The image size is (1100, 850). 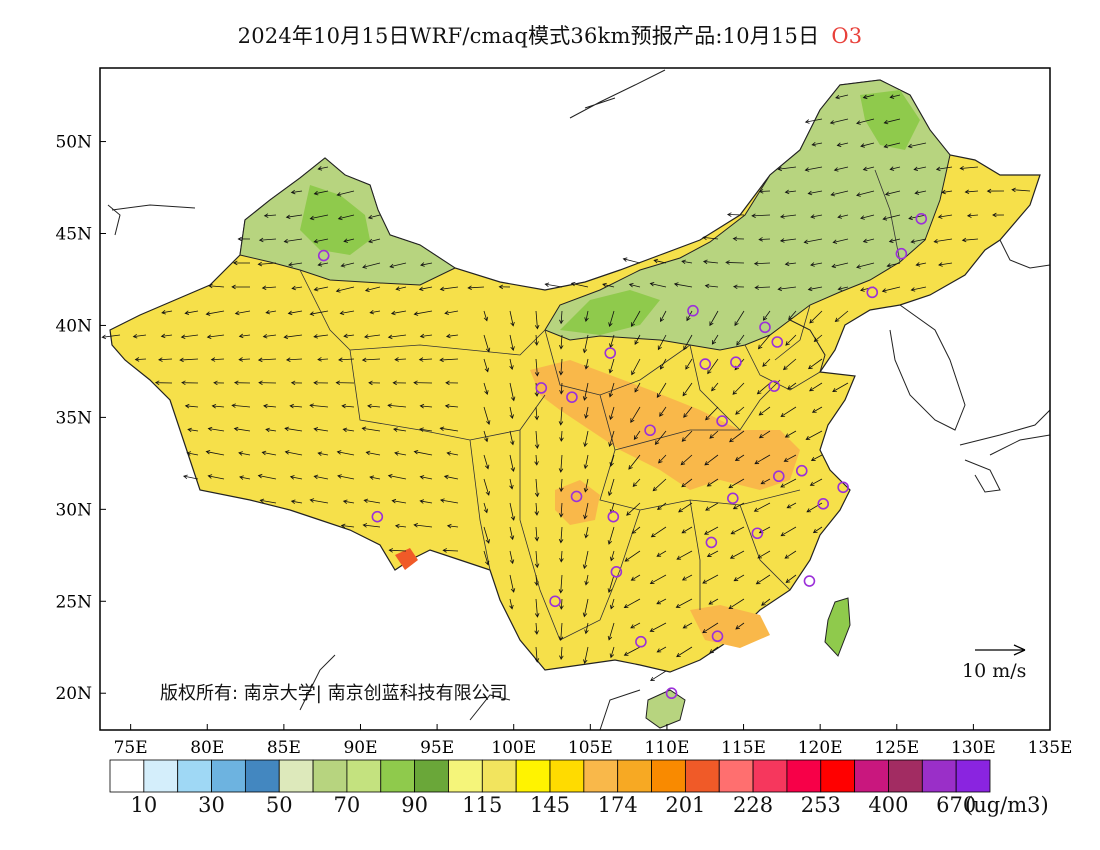 I want to click on x-tick-label: 105E, so click(x=590, y=748).